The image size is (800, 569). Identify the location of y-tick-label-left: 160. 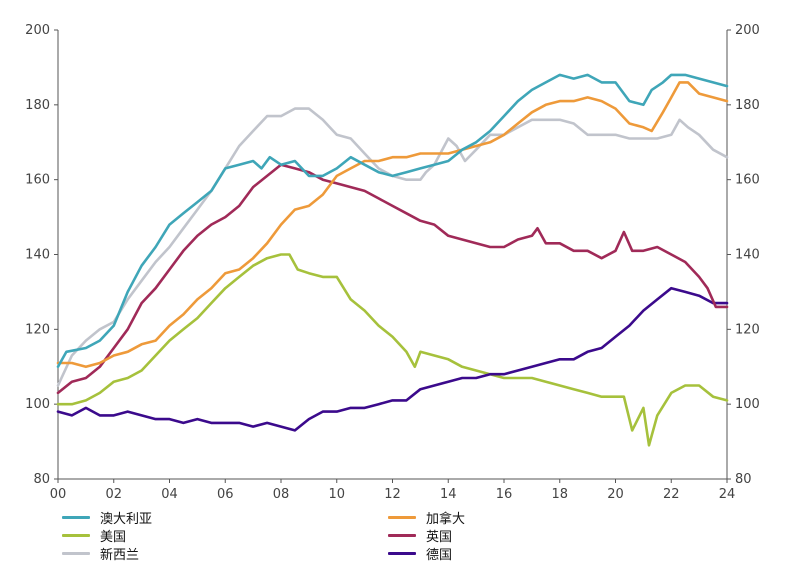
(37, 180).